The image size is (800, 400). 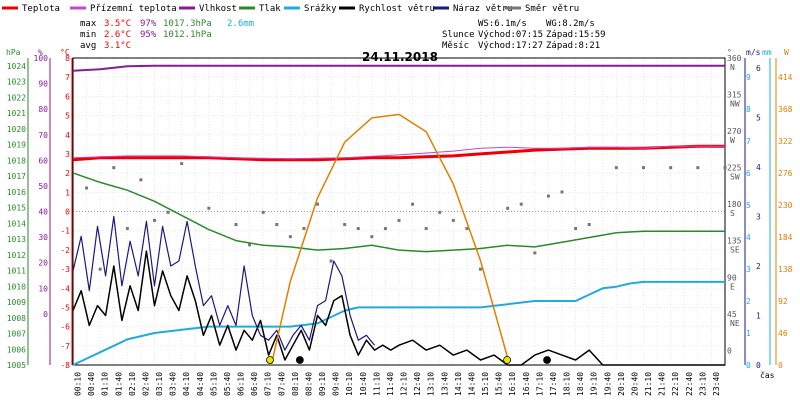 I want to click on wind-gust-info: WG:8.2m/s, so click(x=570, y=24).